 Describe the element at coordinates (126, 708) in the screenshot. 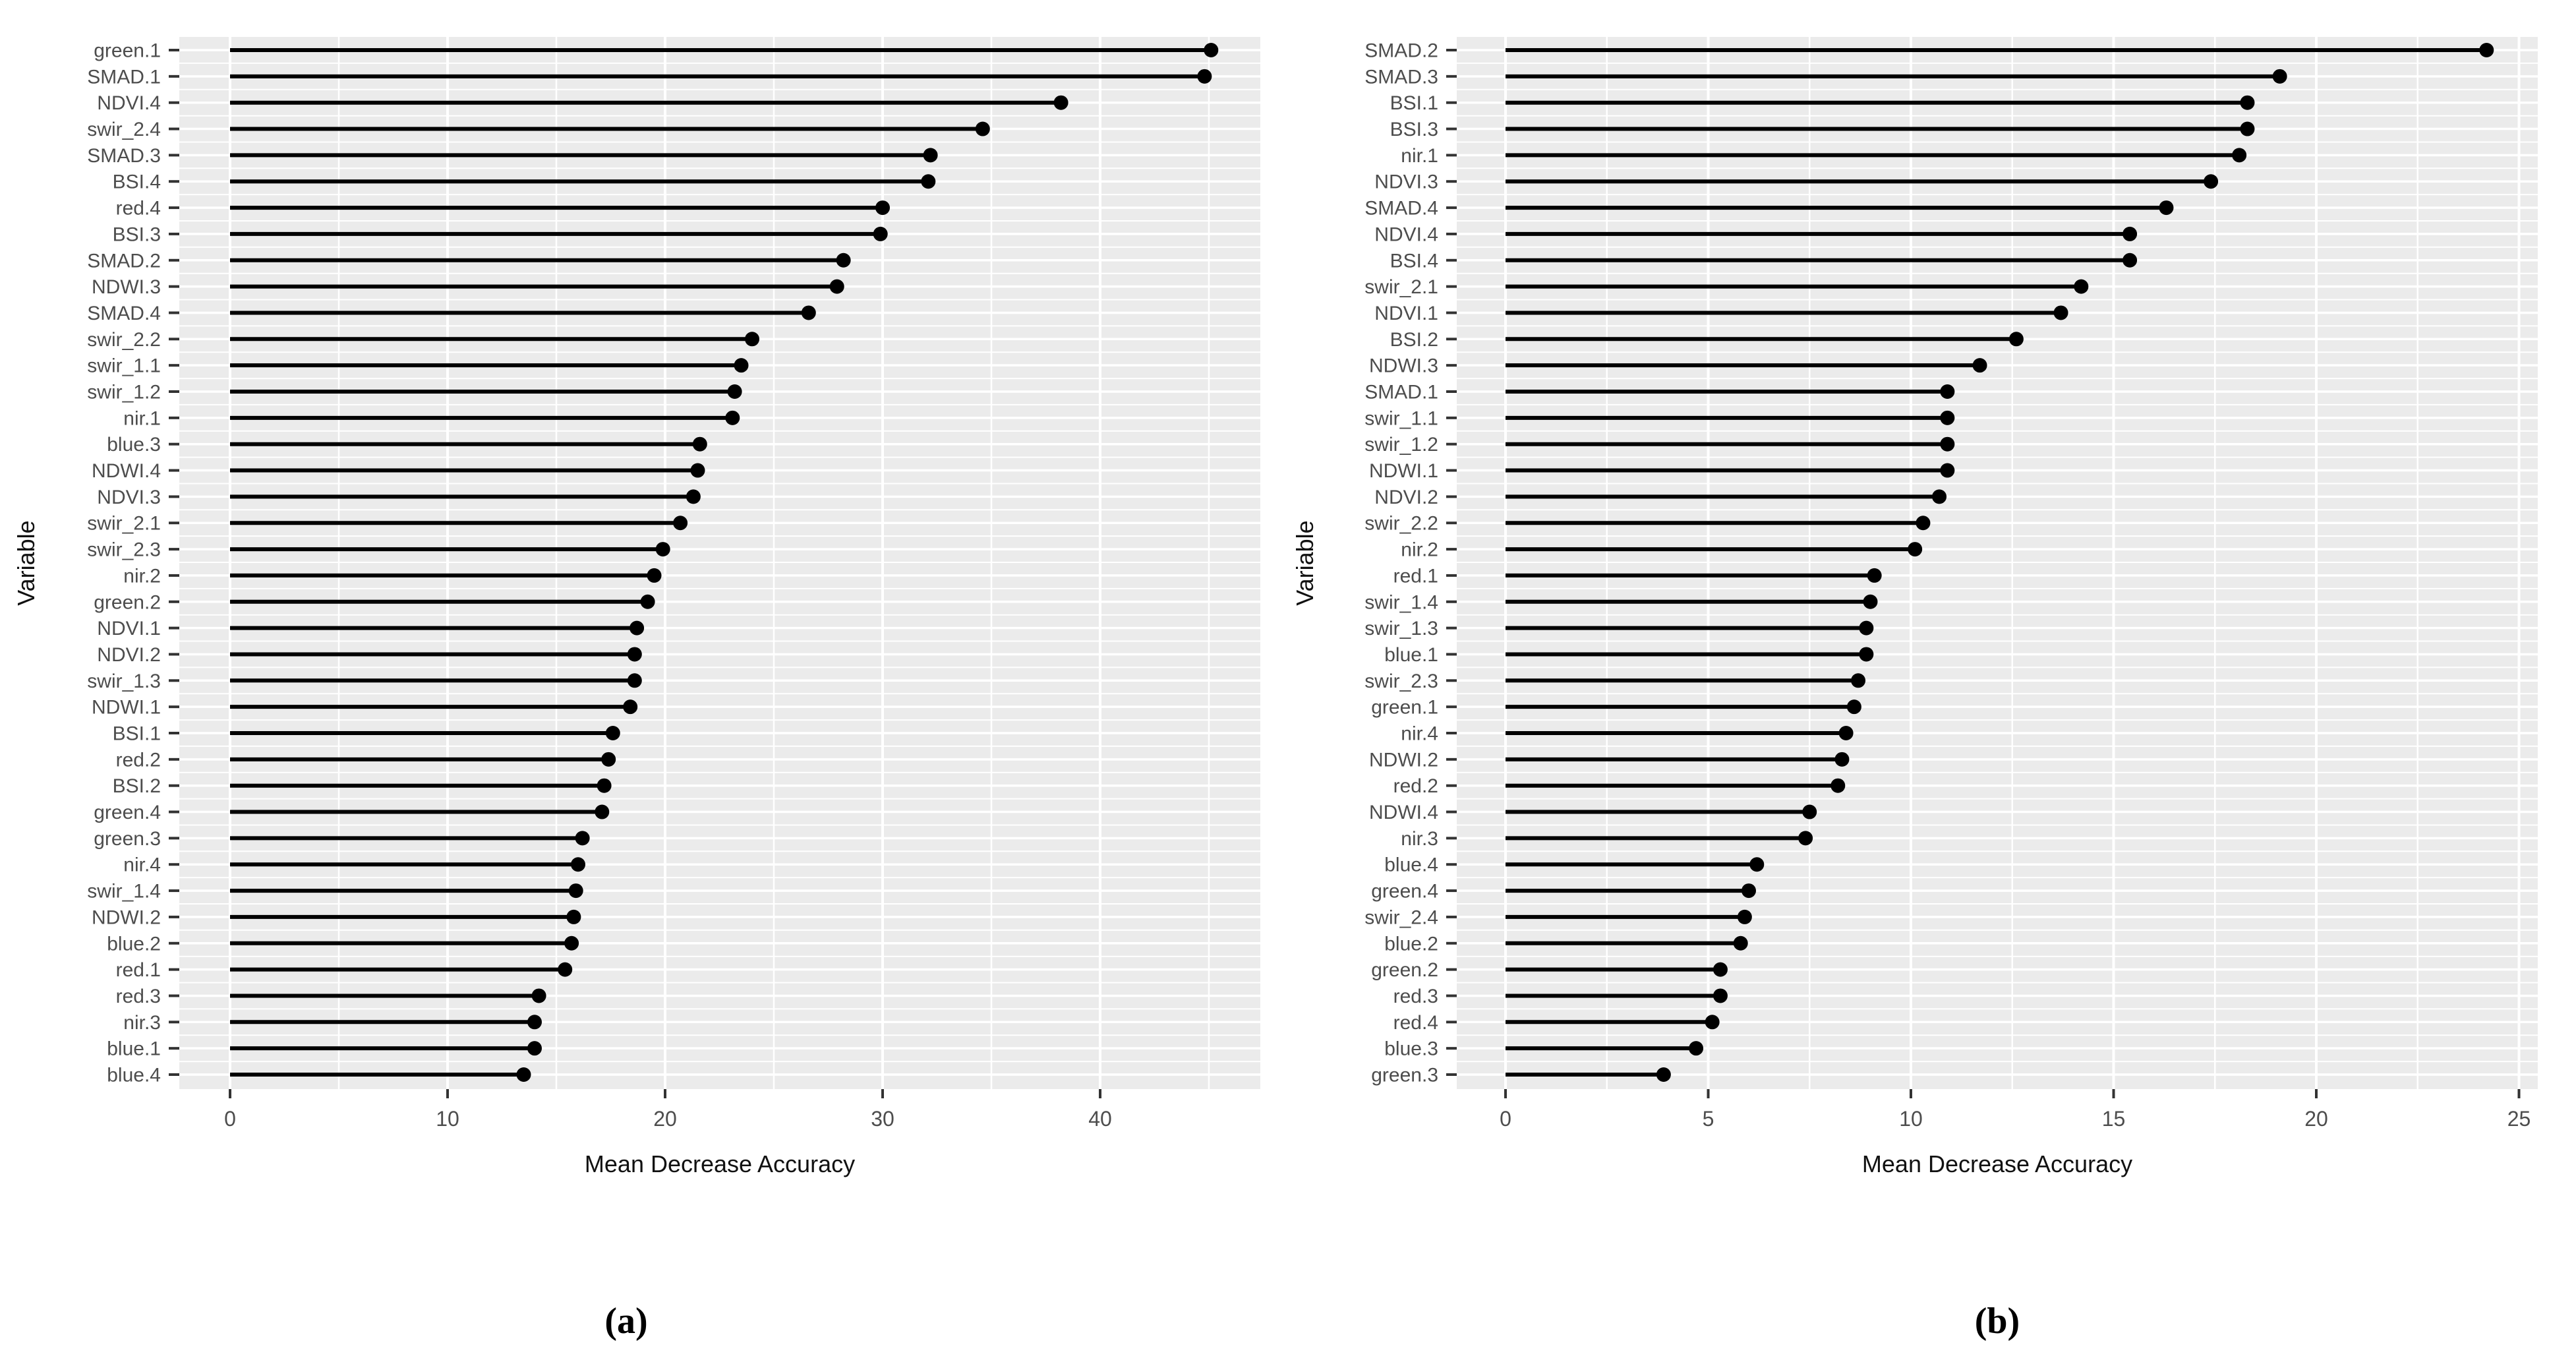

I see `y-tick-label: NDWI.1` at that location.